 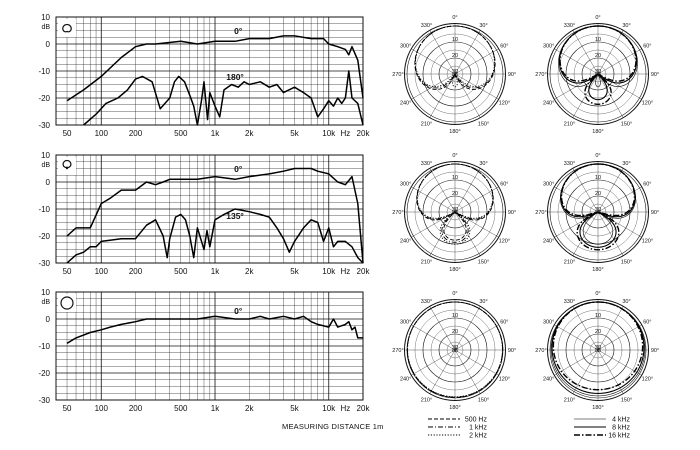 I want to click on x-tick-label: 5k, so click(x=294, y=408).